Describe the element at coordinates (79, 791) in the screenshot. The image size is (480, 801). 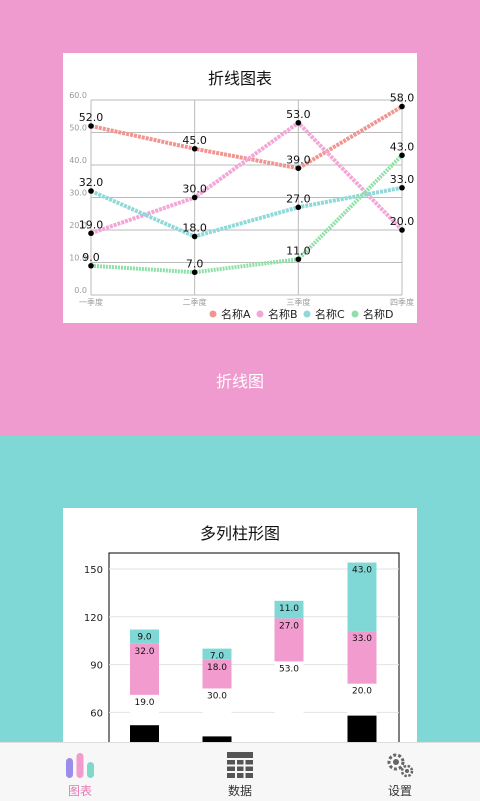
I see `tab-charts-label: 图表` at that location.